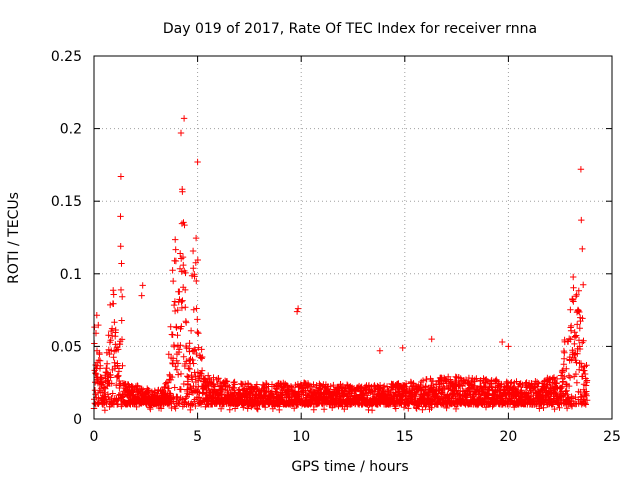  Describe the element at coordinates (94, 437) in the screenshot. I see `x-tick-label-0: 0` at that location.